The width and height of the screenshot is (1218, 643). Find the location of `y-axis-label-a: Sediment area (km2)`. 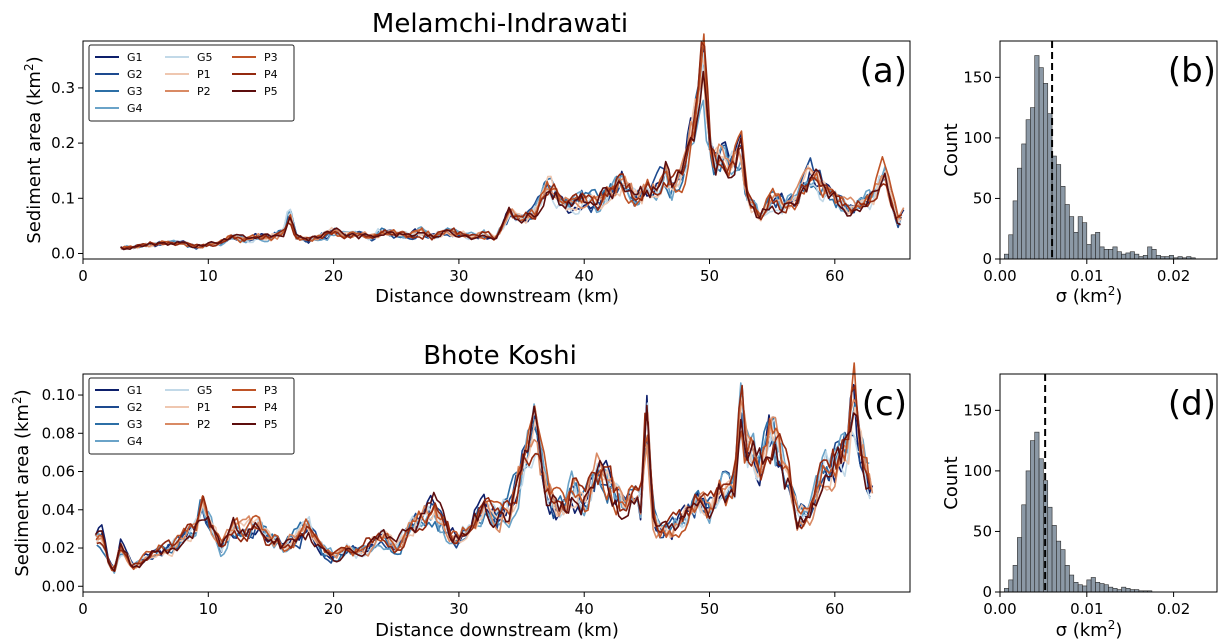

y-axis-label-a: Sediment area (km2) is located at coordinates (33, 149).